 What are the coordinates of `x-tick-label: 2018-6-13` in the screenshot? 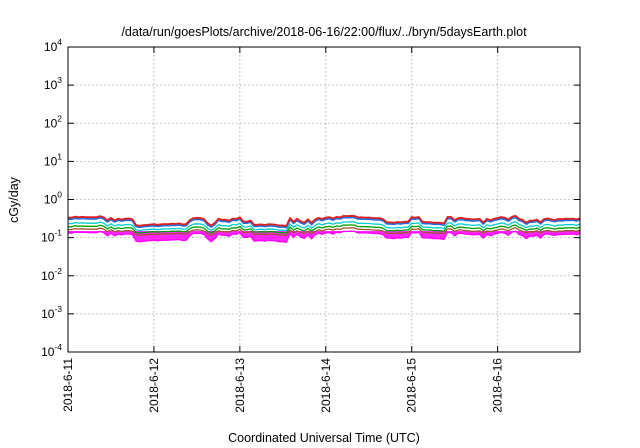 It's located at (240, 385).